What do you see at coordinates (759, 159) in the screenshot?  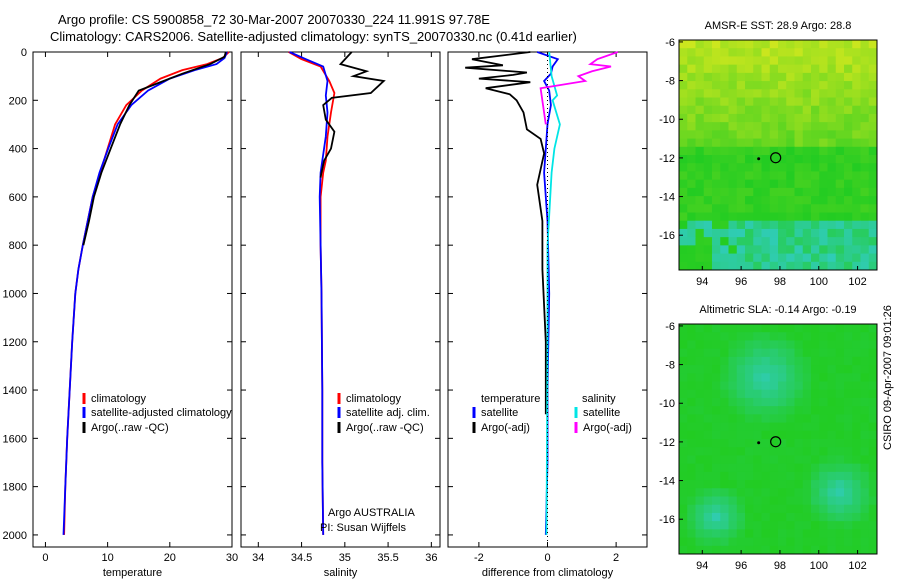 I see `argo-position-dot` at bounding box center [759, 159].